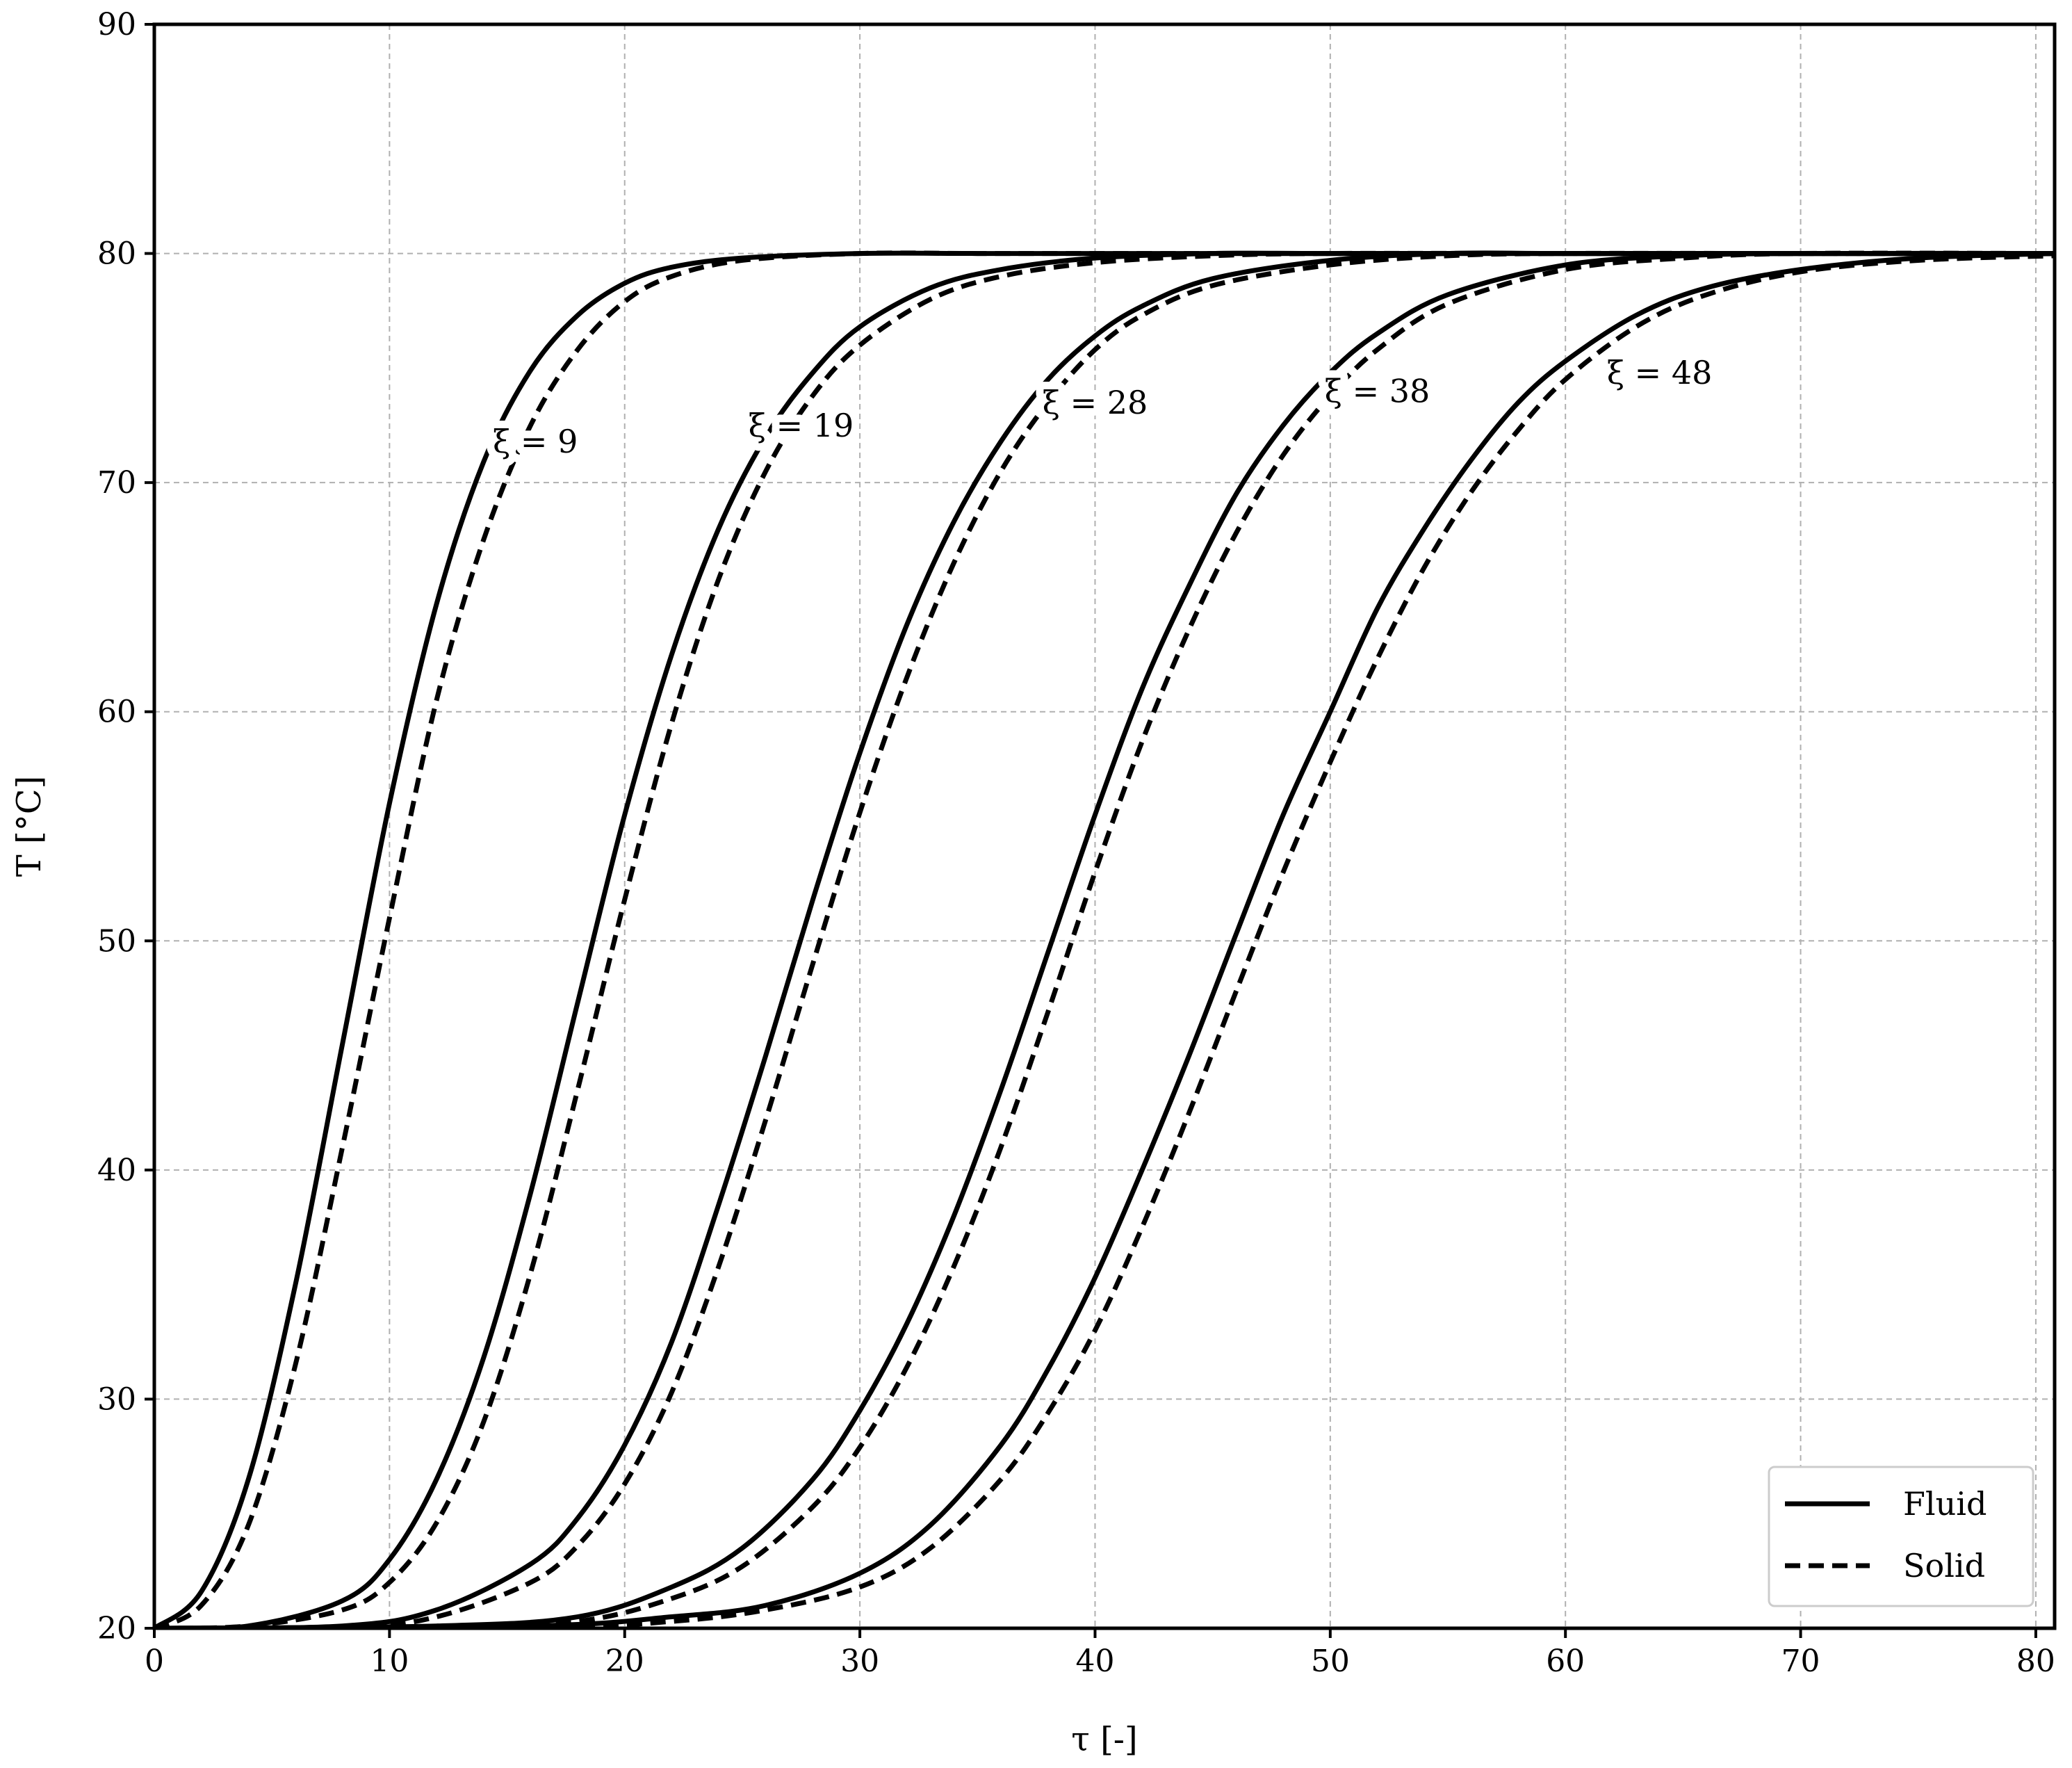  What do you see at coordinates (116, 483) in the screenshot?
I see `y-tick-label: 70` at bounding box center [116, 483].